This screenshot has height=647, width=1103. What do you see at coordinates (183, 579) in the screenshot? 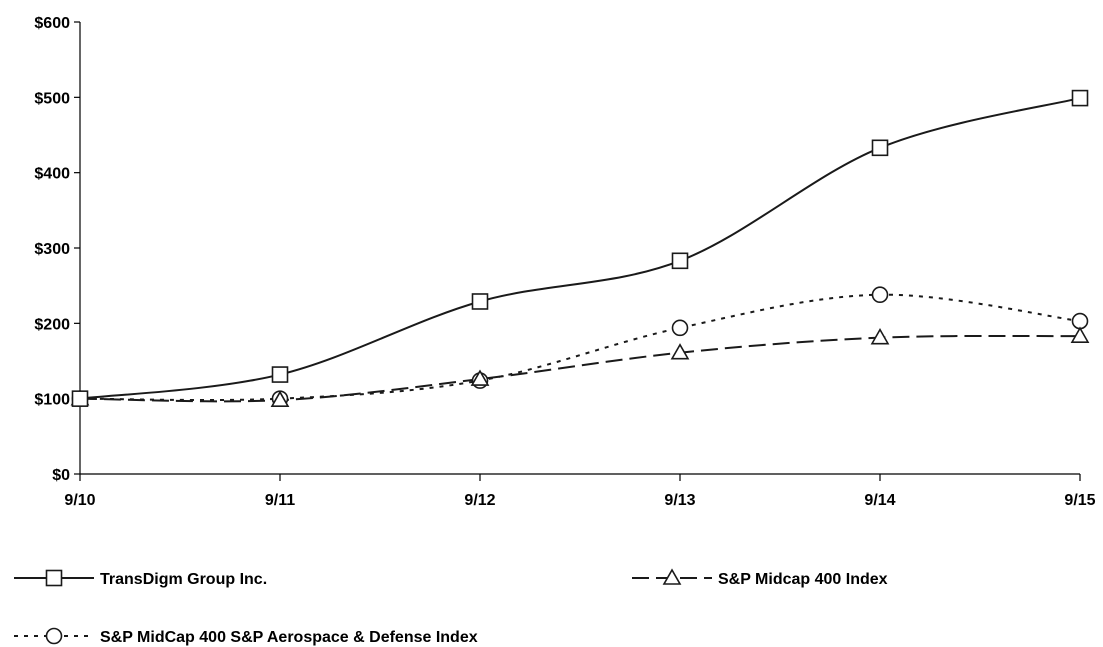
I see `legend-label: TransDigm Group Inc.` at bounding box center [183, 579].